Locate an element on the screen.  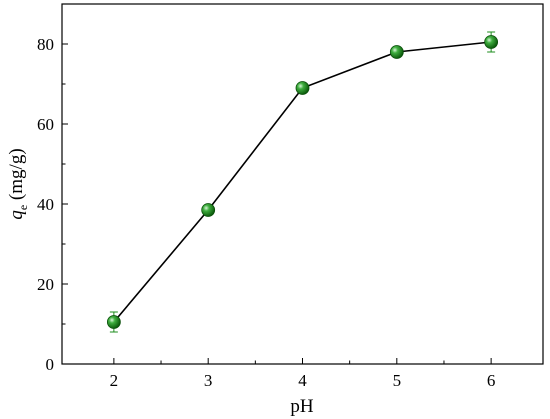
y-axis-label: qe (mg/g) is located at coordinates (18, 183).